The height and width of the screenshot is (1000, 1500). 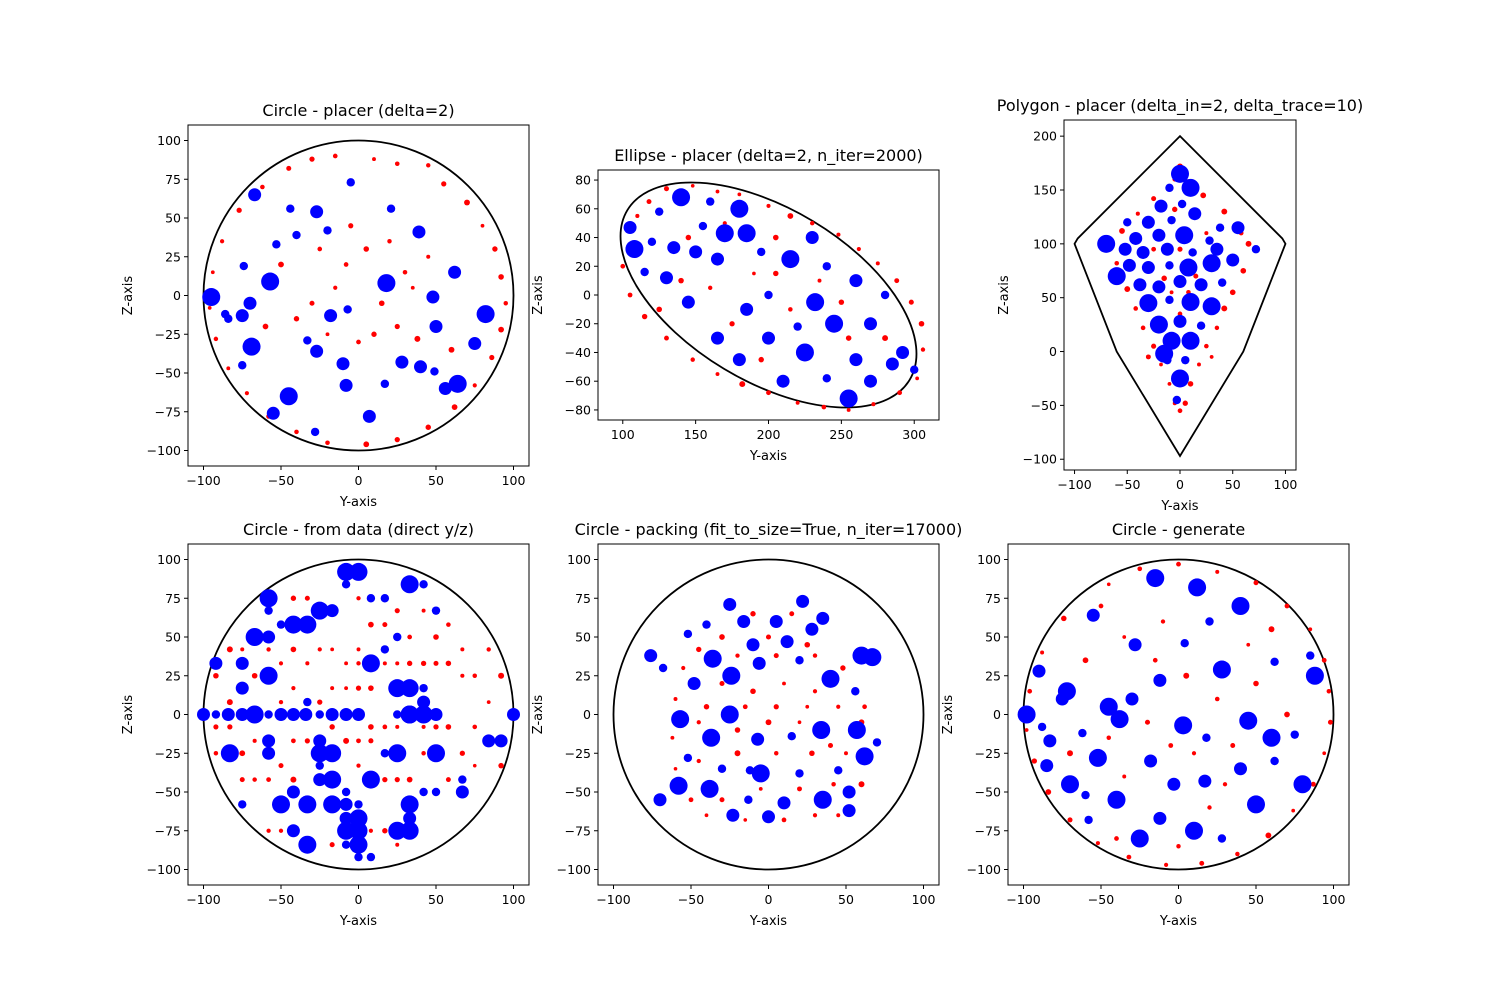 I want to click on x-tick-label: 100, so click(x=514, y=899).